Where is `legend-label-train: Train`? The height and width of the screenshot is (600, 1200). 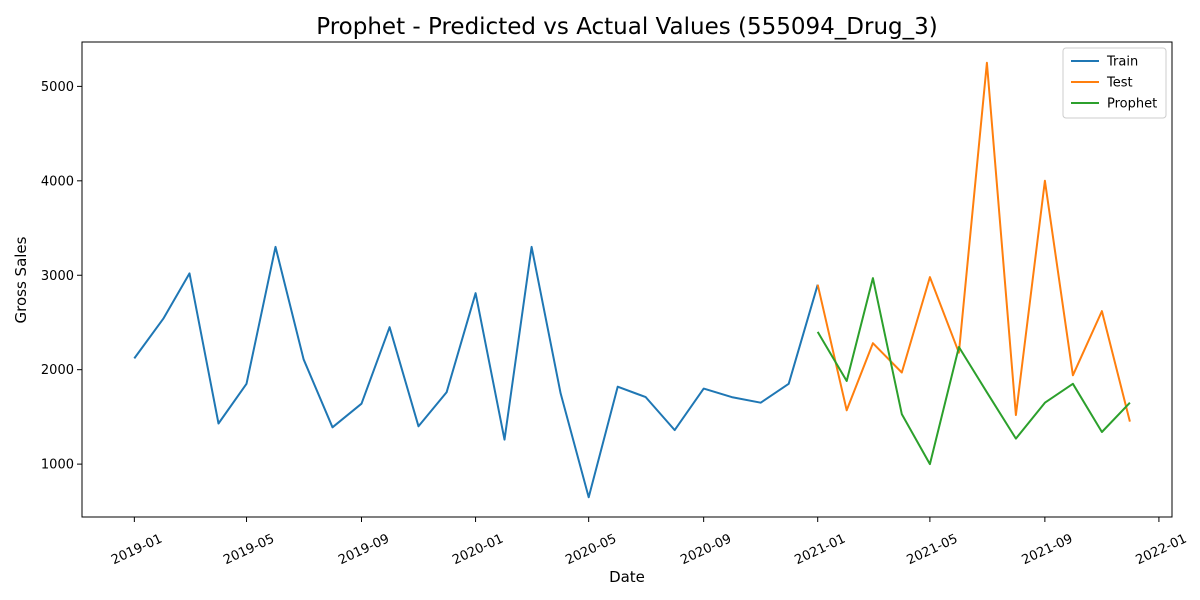 legend-label-train: Train is located at coordinates (1122, 62).